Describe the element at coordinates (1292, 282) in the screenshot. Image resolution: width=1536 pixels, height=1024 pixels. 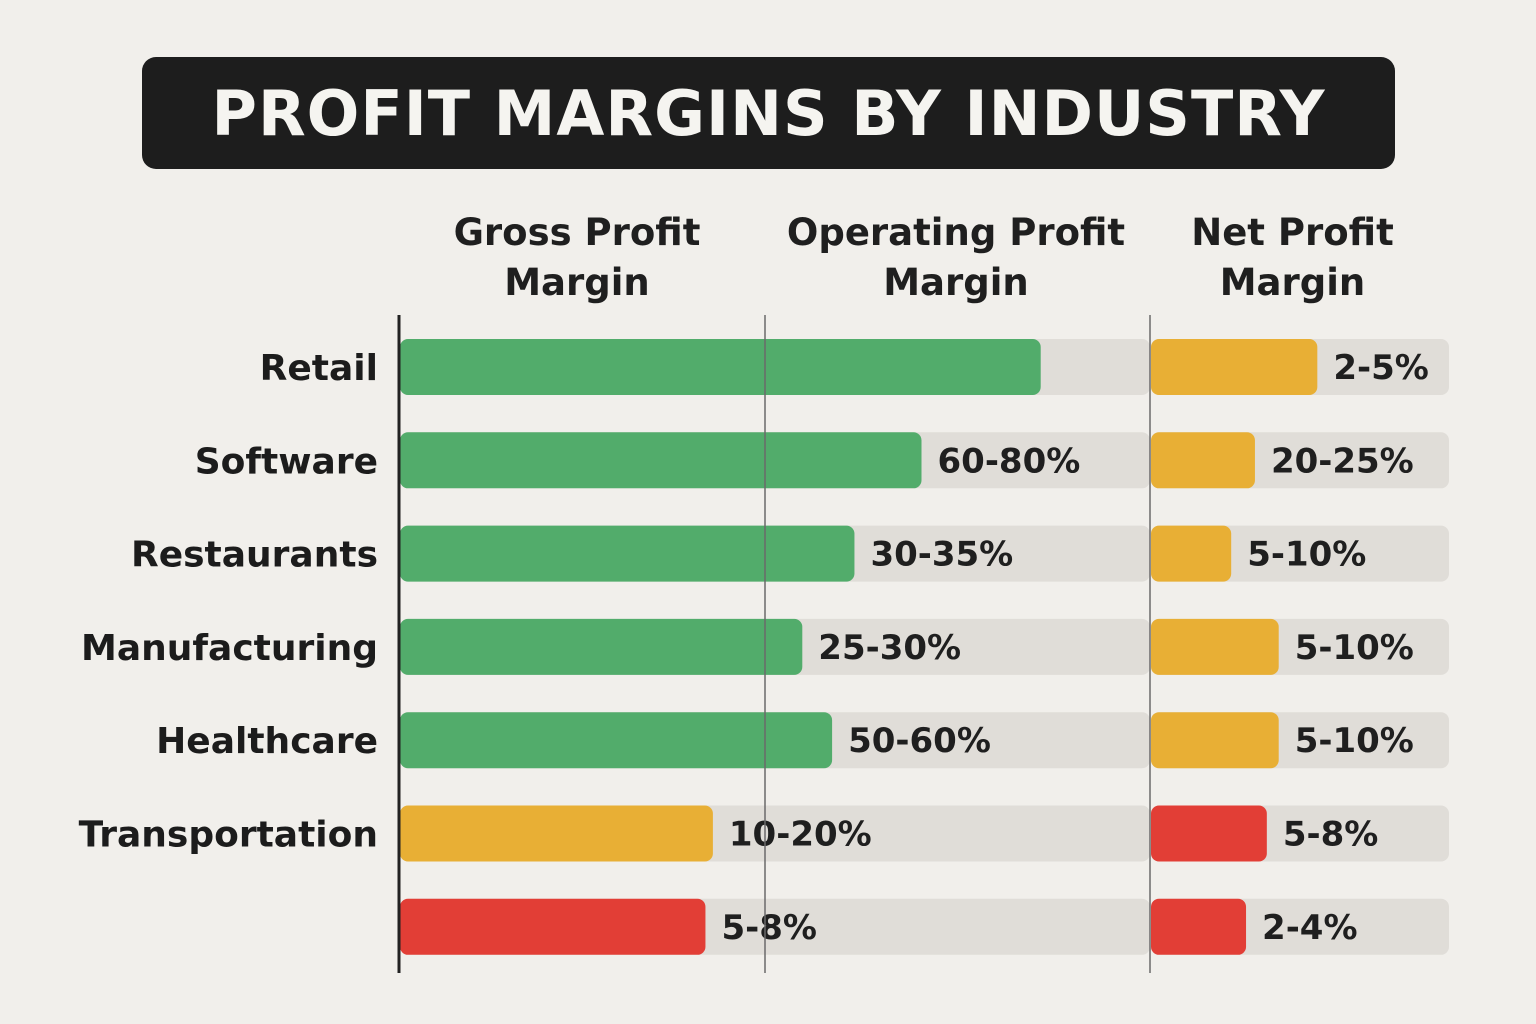
I see `column-header-net-line2: Margin` at that location.